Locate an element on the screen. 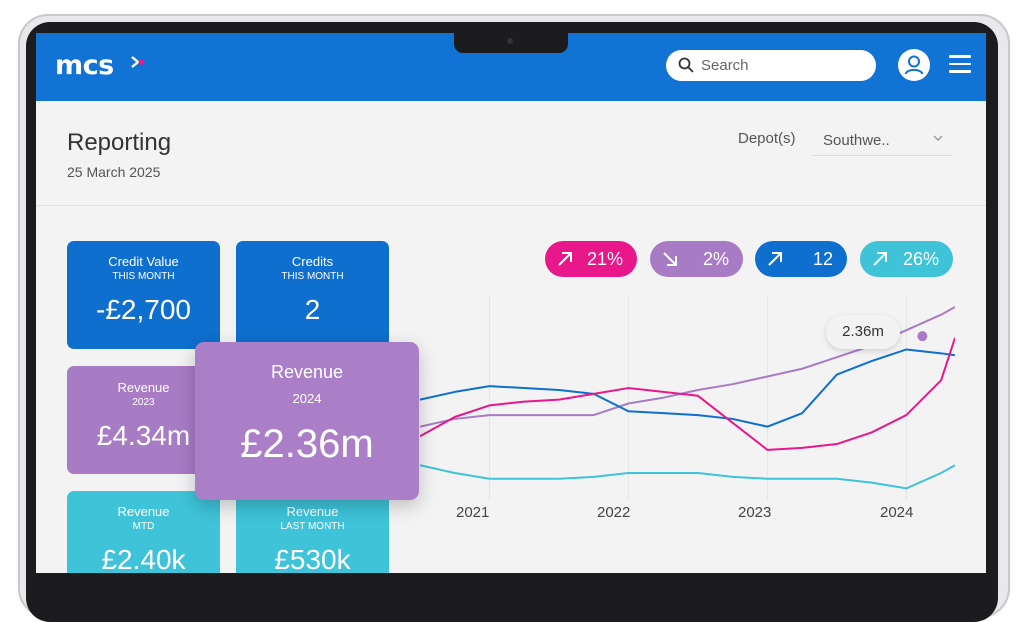  chevron-down-icon is located at coordinates (938, 138).